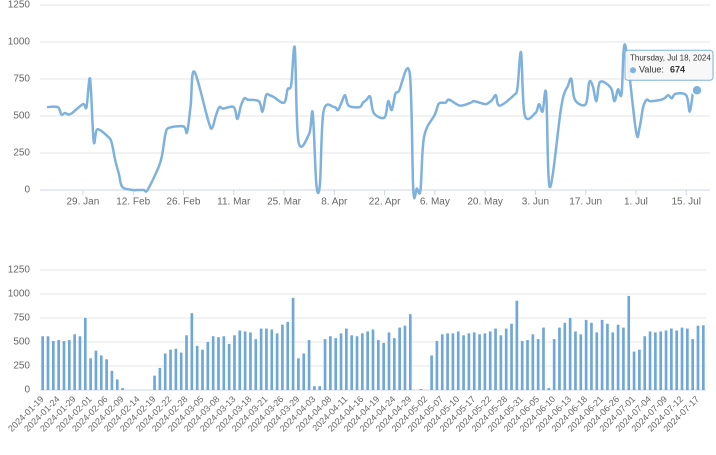  Describe the element at coordinates (585, 202) in the screenshot. I see `x-tick-label: 17. Jun` at that location.